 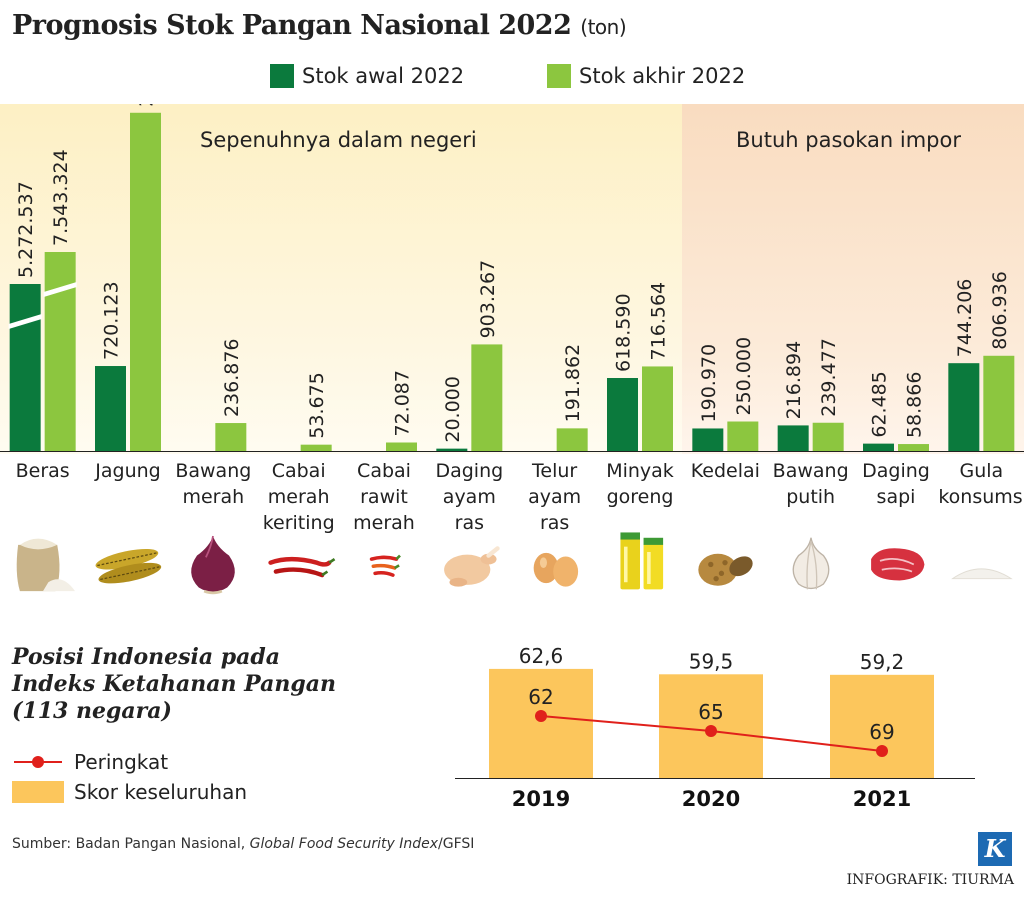 I want to click on legend-akhir: Stok akhir 2022, so click(x=646, y=76).